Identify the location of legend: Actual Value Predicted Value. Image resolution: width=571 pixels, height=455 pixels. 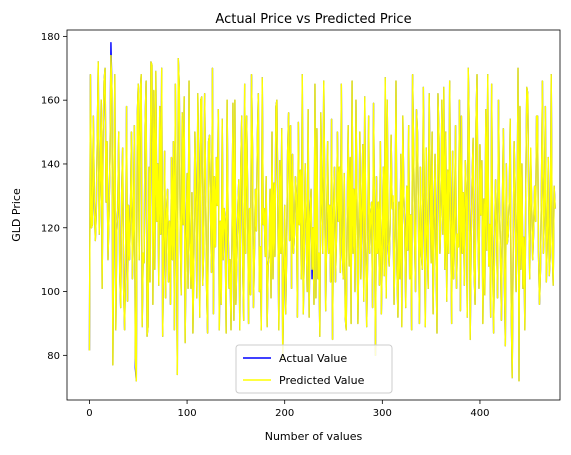
(314, 369).